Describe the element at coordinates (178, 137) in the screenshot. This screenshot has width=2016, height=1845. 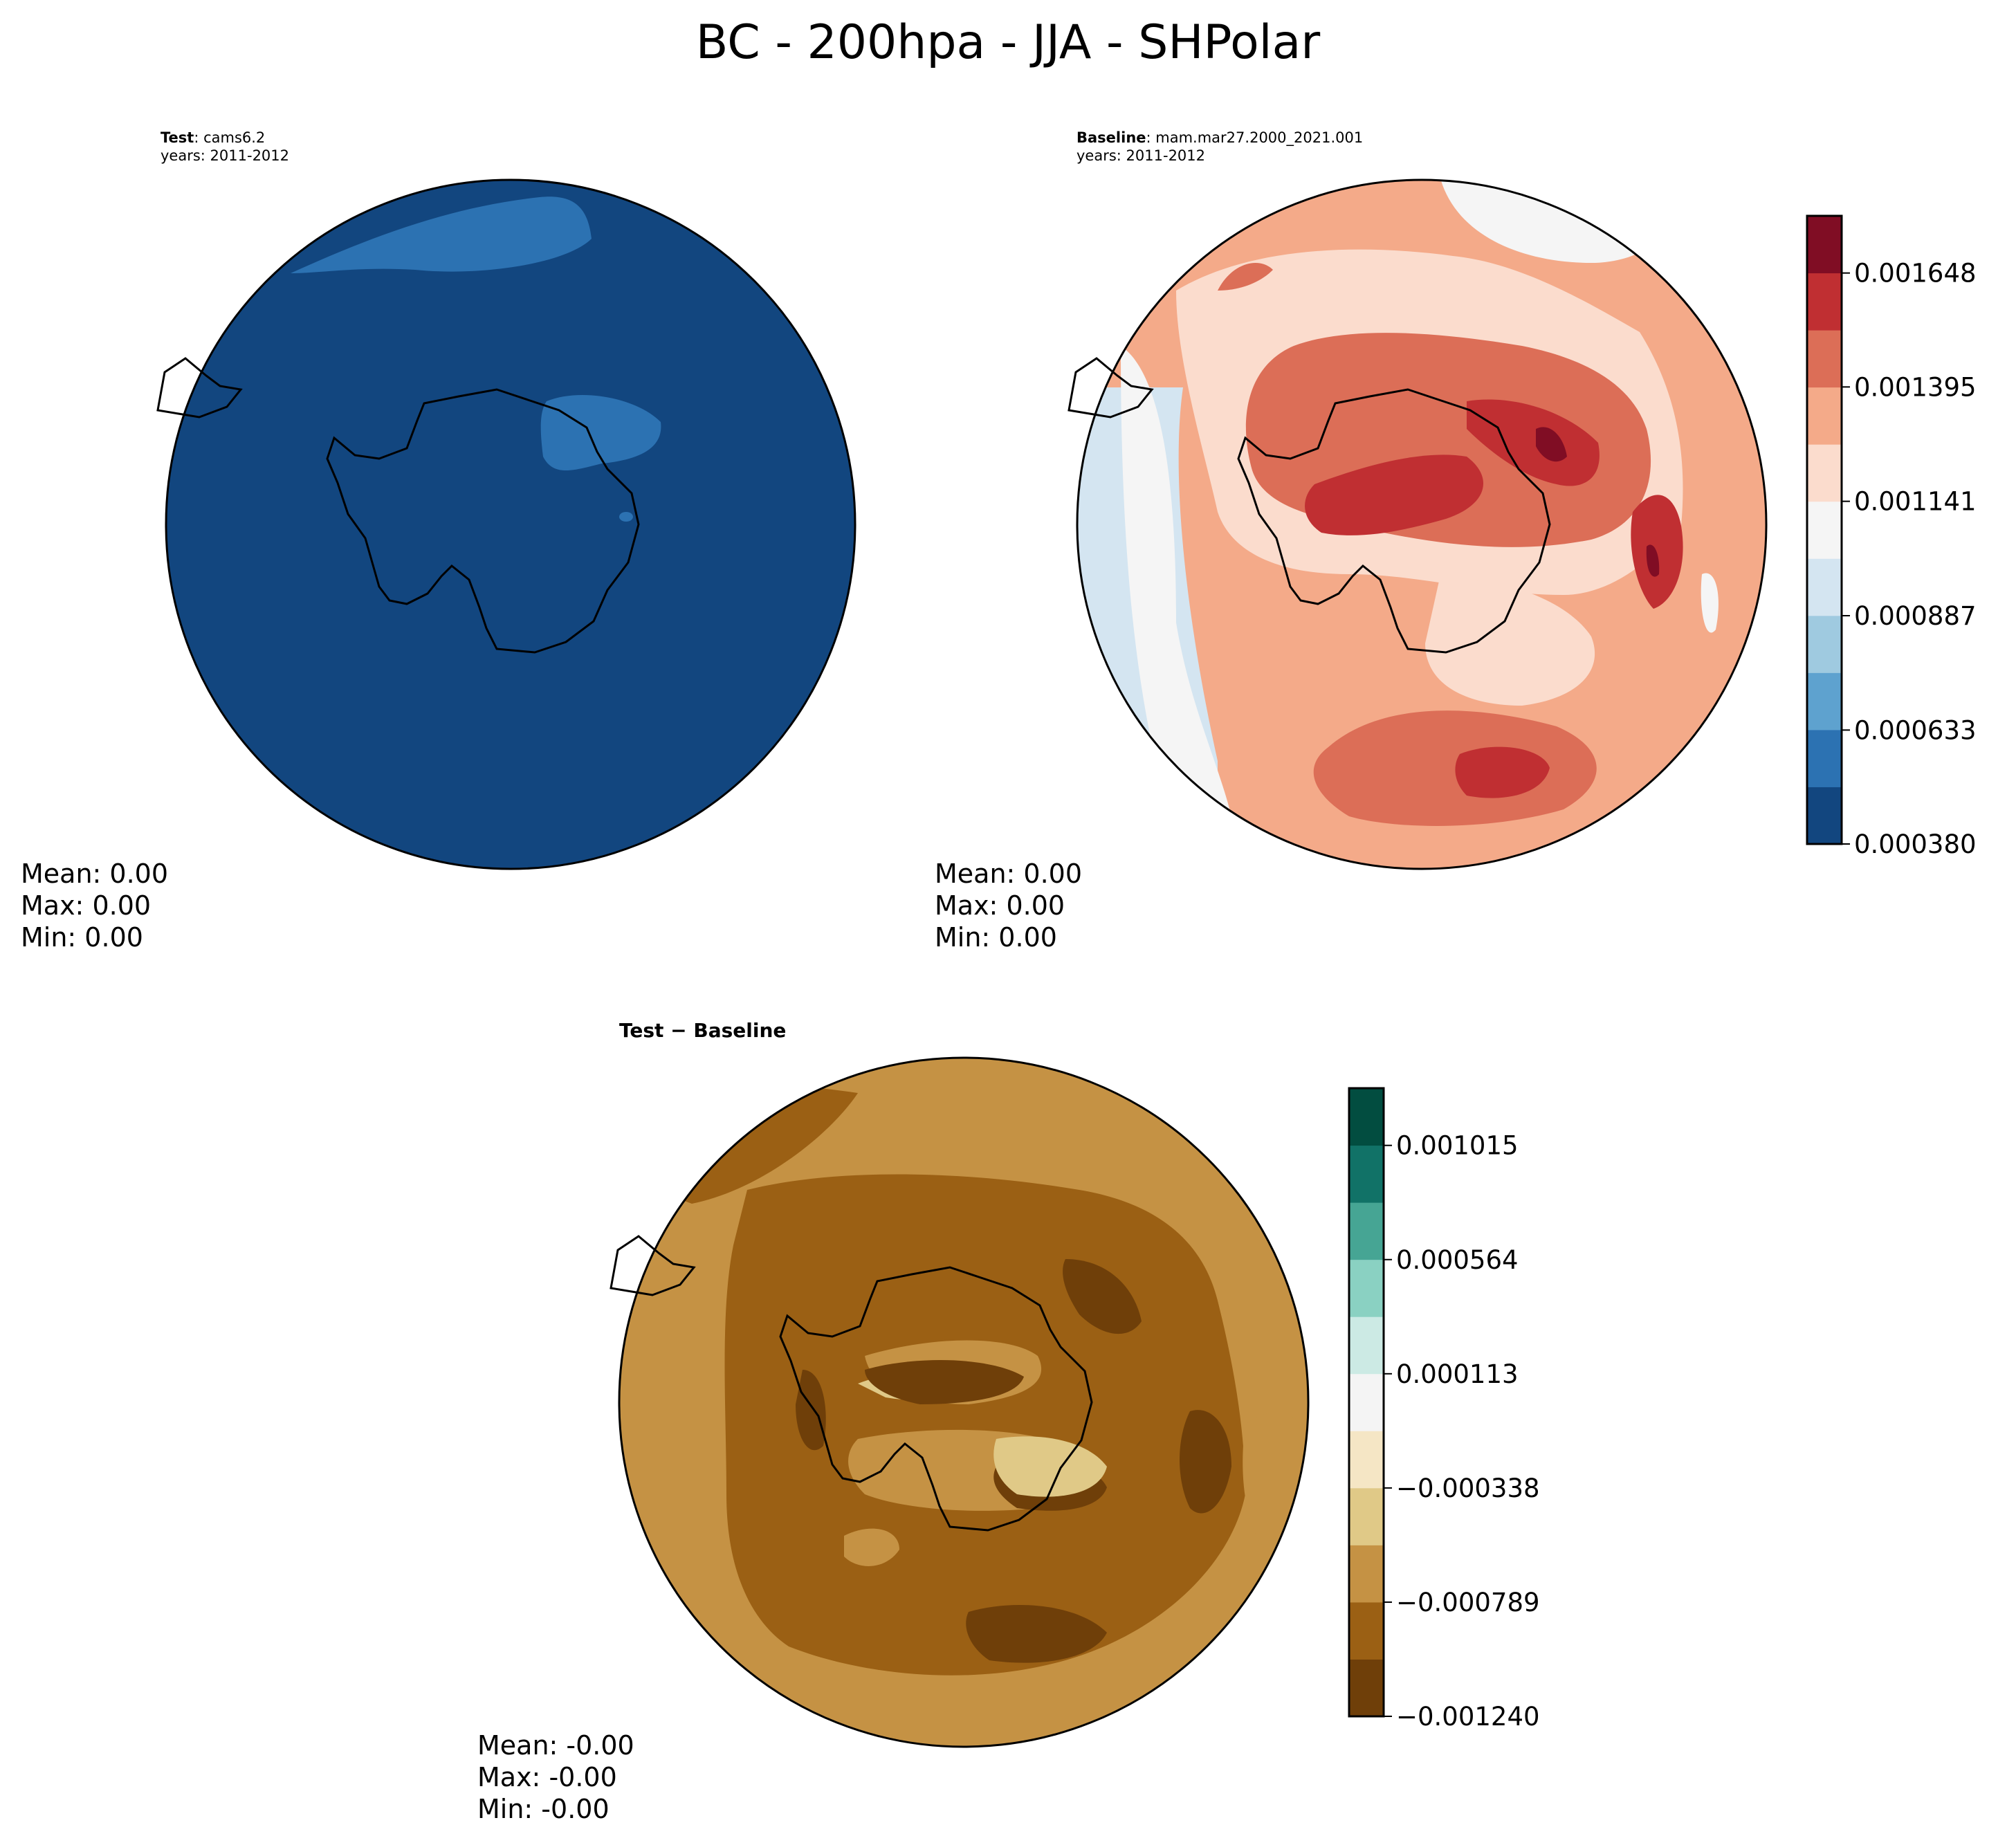
I see `test-label: Test` at that location.